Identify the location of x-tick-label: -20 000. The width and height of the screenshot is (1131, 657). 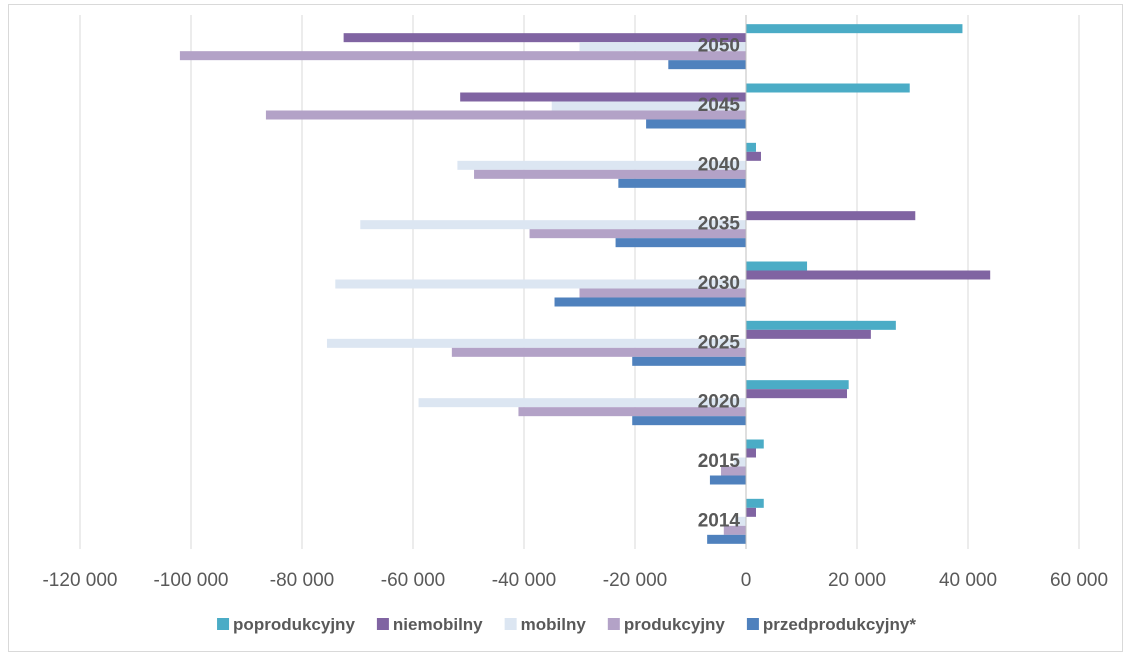
(635, 580).